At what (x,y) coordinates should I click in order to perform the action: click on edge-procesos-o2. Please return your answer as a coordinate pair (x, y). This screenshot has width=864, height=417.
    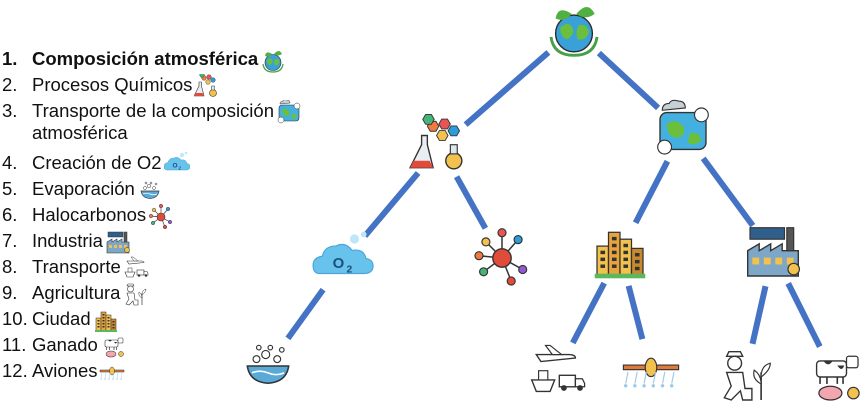
    Looking at the image, I should click on (391, 204).